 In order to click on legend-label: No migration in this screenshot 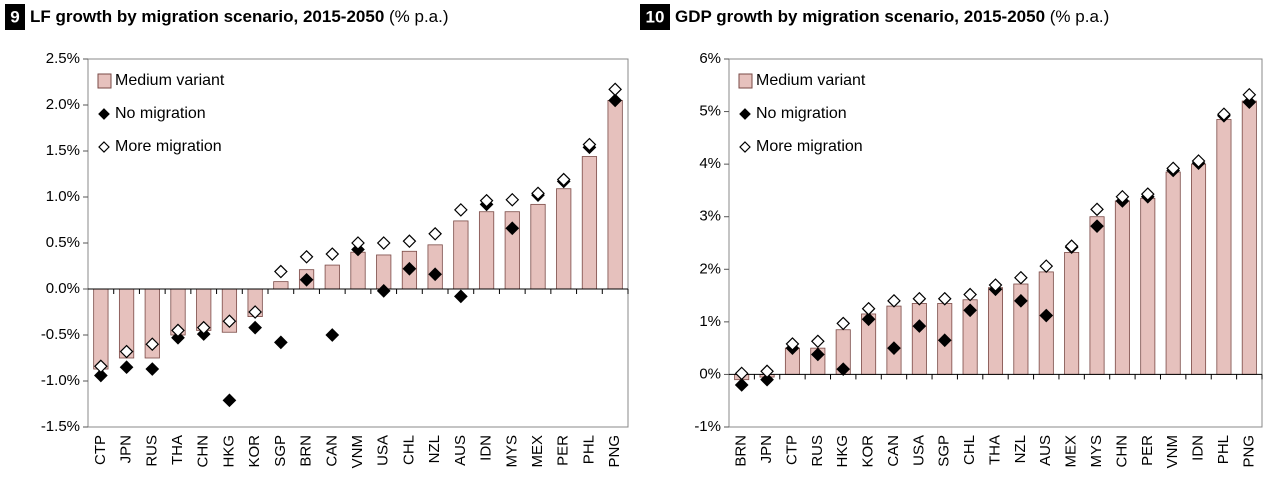, I will do `click(801, 113)`.